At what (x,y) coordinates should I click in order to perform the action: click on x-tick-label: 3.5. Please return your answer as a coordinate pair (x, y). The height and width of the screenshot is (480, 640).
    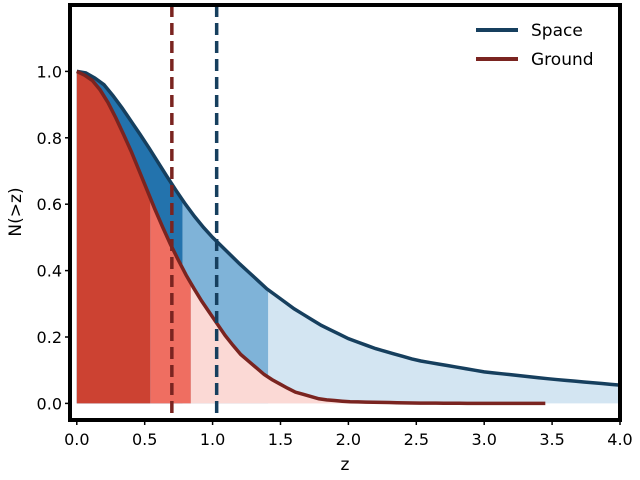
    Looking at the image, I should click on (551, 439).